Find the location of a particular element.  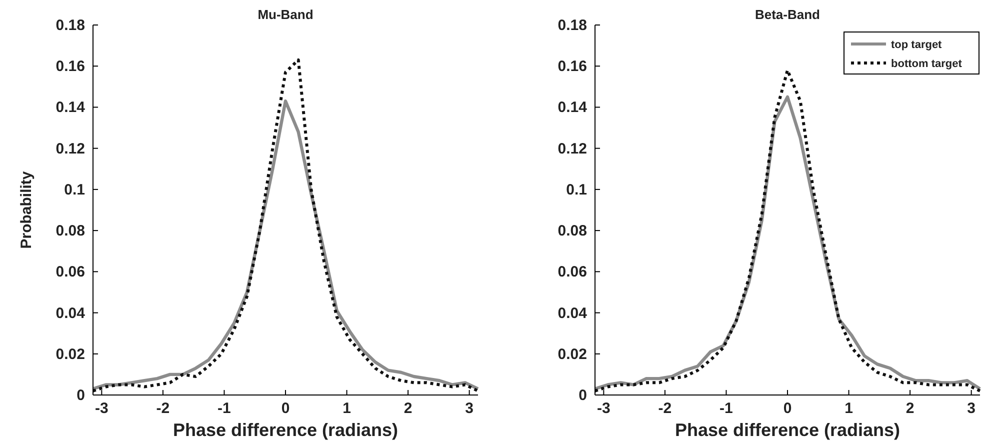

legend-label: bottom target is located at coordinates (926, 64).